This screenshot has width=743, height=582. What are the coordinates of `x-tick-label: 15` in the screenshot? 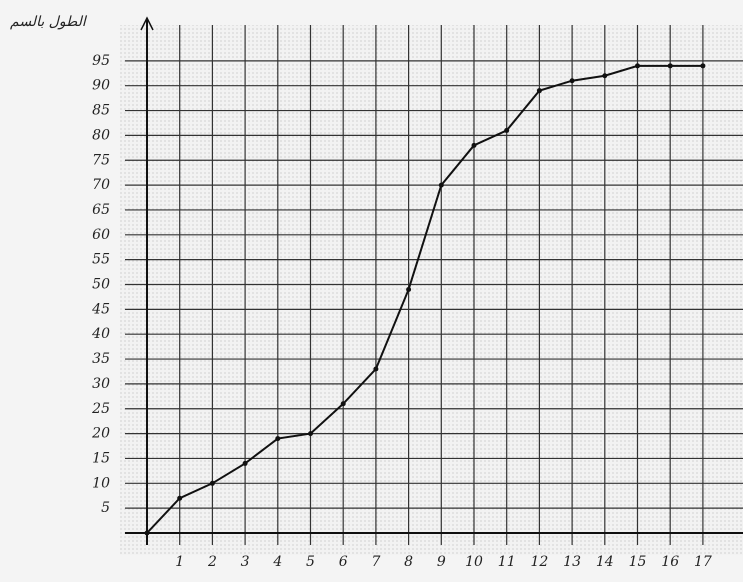 It's located at (638, 562).